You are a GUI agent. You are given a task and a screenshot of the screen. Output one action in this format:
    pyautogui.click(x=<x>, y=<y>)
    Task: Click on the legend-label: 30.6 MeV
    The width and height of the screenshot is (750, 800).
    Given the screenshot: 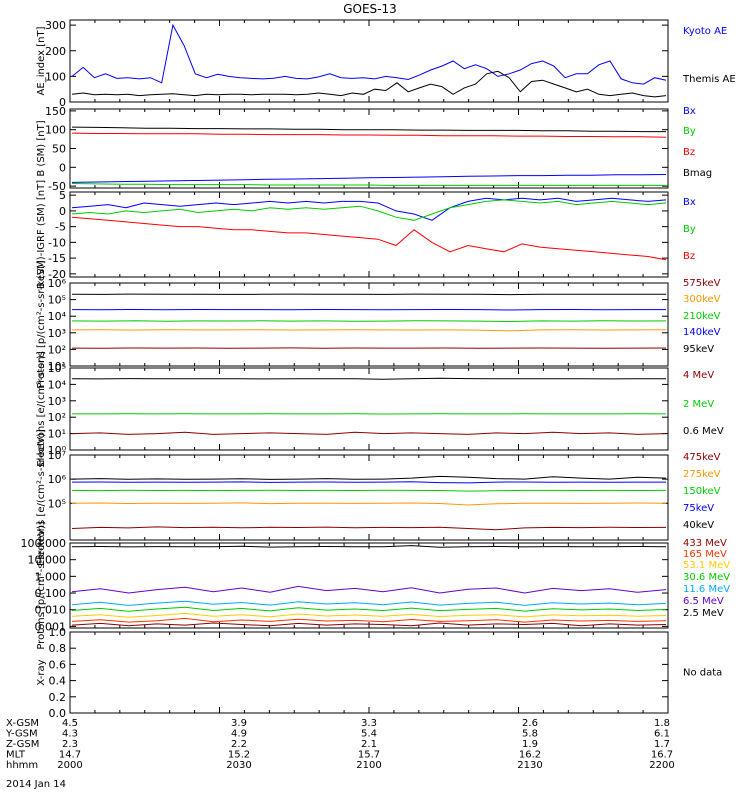 What is the action you would take?
    pyautogui.click(x=706, y=577)
    